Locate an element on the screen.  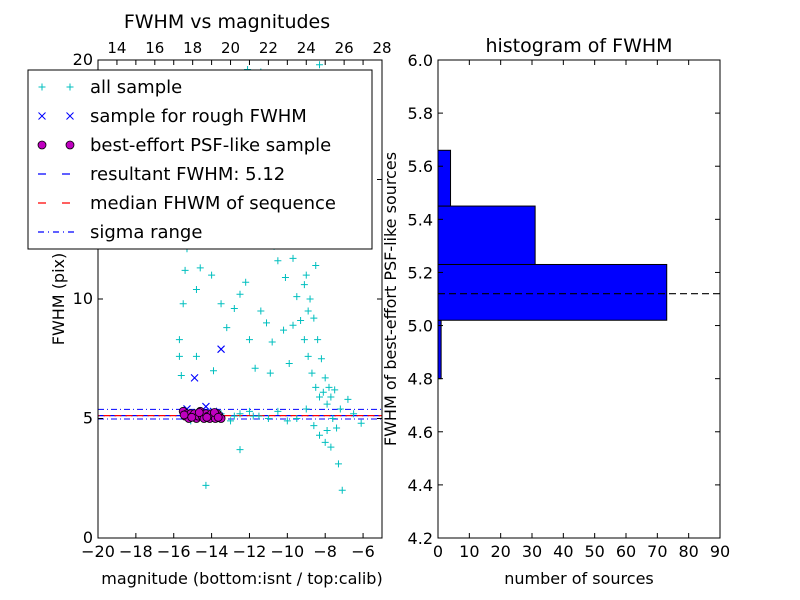
hist-x-tick-label: 90 is located at coordinates (720, 551).